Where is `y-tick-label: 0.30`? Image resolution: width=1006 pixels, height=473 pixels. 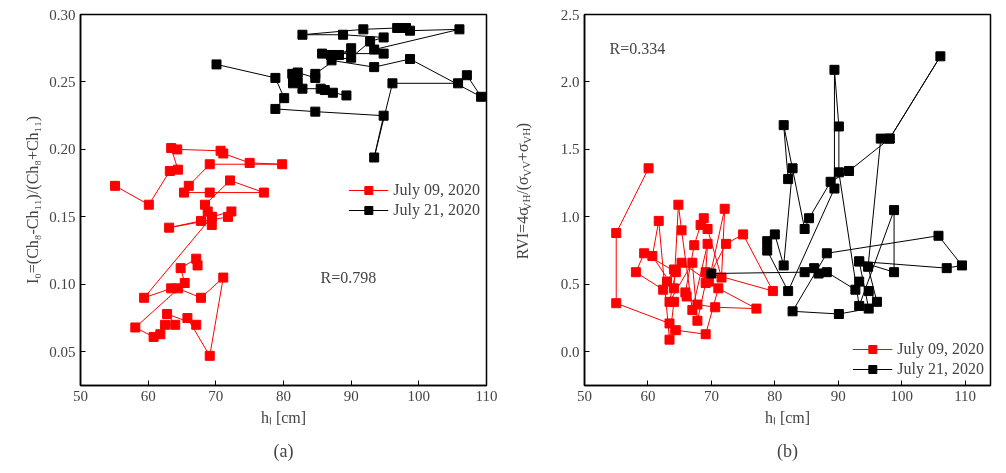 y-tick-label: 0.30 is located at coordinates (62, 14).